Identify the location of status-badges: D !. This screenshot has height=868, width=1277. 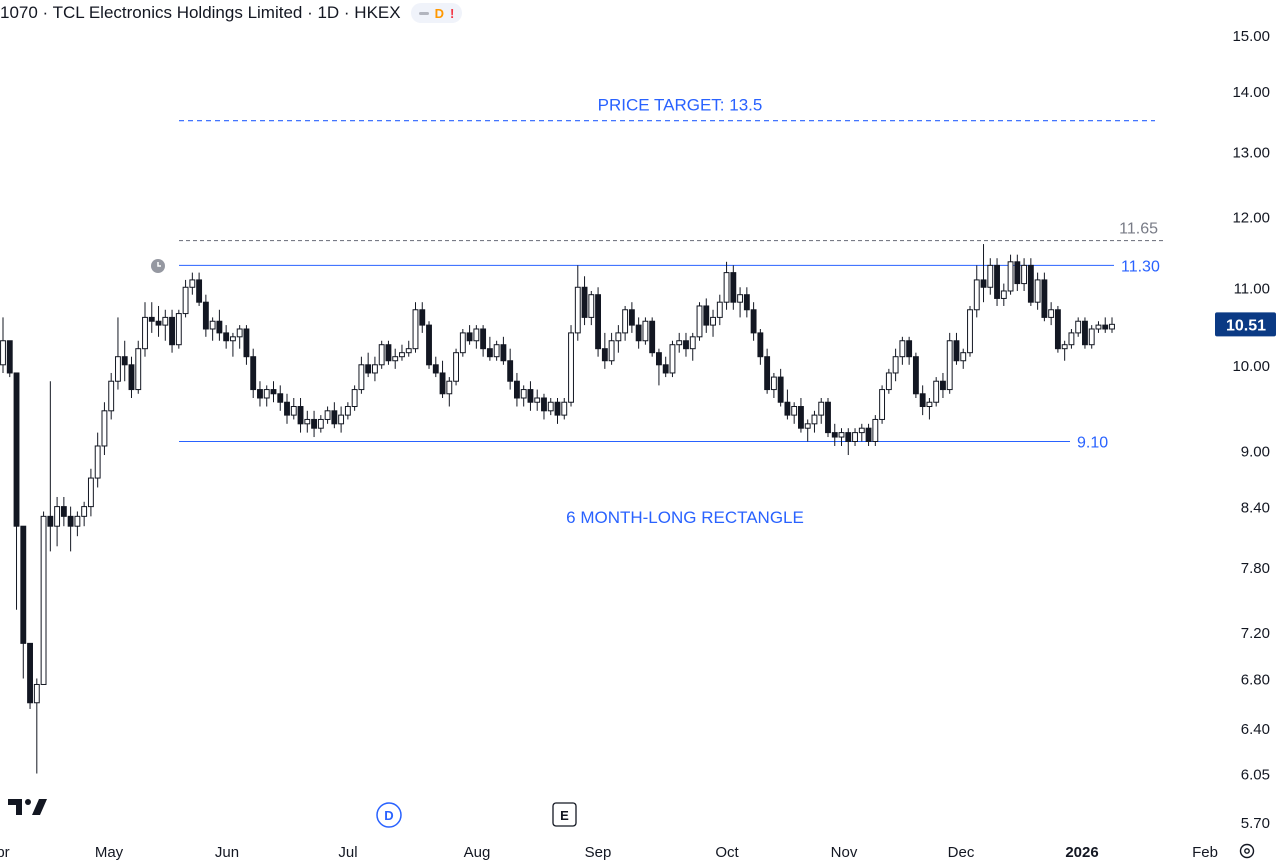
(436, 13).